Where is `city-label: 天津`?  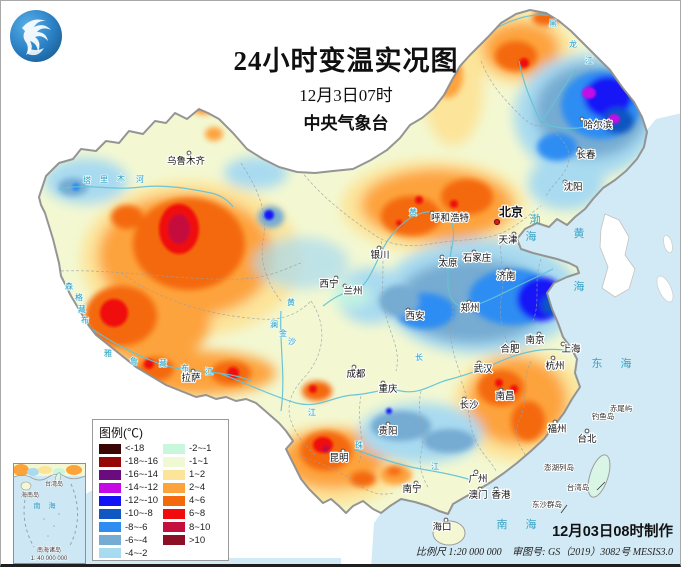
city-label: 天津 is located at coordinates (508, 240).